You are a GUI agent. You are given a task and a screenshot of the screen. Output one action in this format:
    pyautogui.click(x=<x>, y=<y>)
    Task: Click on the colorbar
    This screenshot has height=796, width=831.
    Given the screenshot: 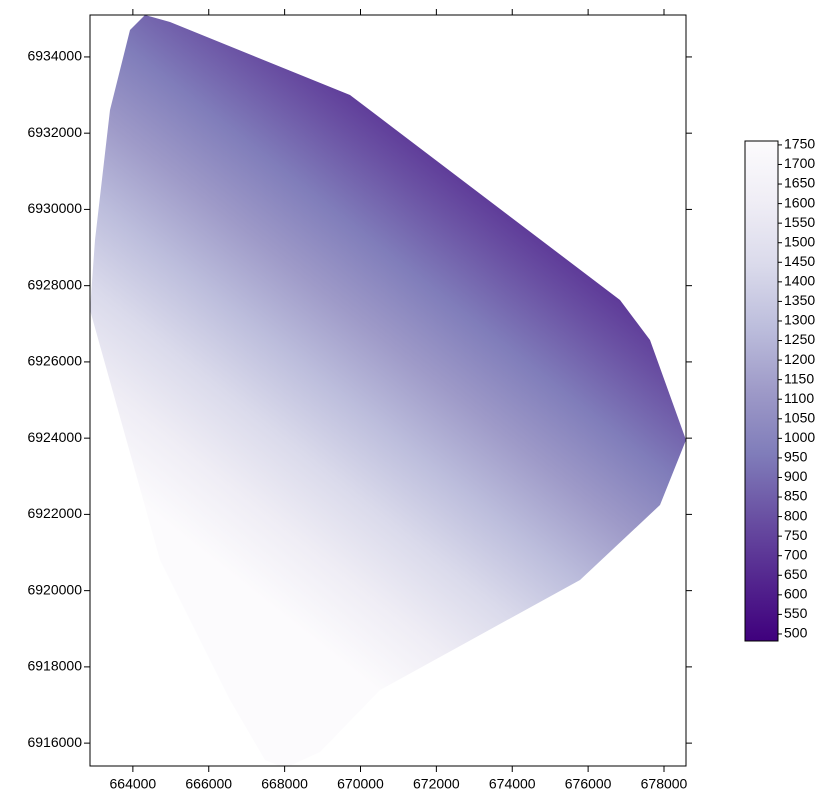 What is the action you would take?
    pyautogui.click(x=761, y=391)
    